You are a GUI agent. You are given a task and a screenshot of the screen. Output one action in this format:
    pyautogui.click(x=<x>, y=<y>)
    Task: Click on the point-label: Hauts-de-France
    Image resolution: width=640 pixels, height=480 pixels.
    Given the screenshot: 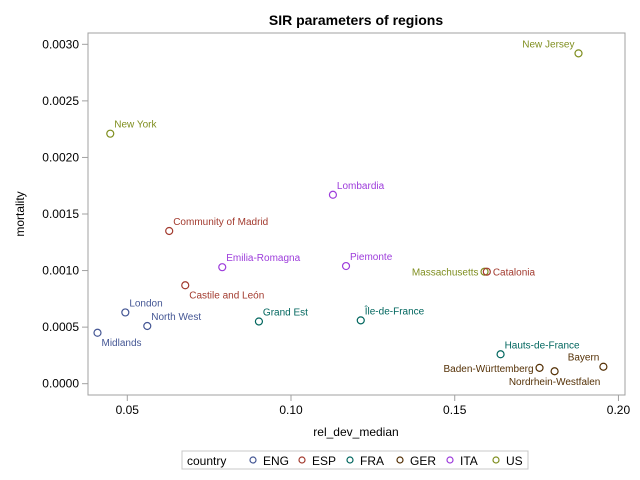 What is the action you would take?
    pyautogui.click(x=542, y=345)
    